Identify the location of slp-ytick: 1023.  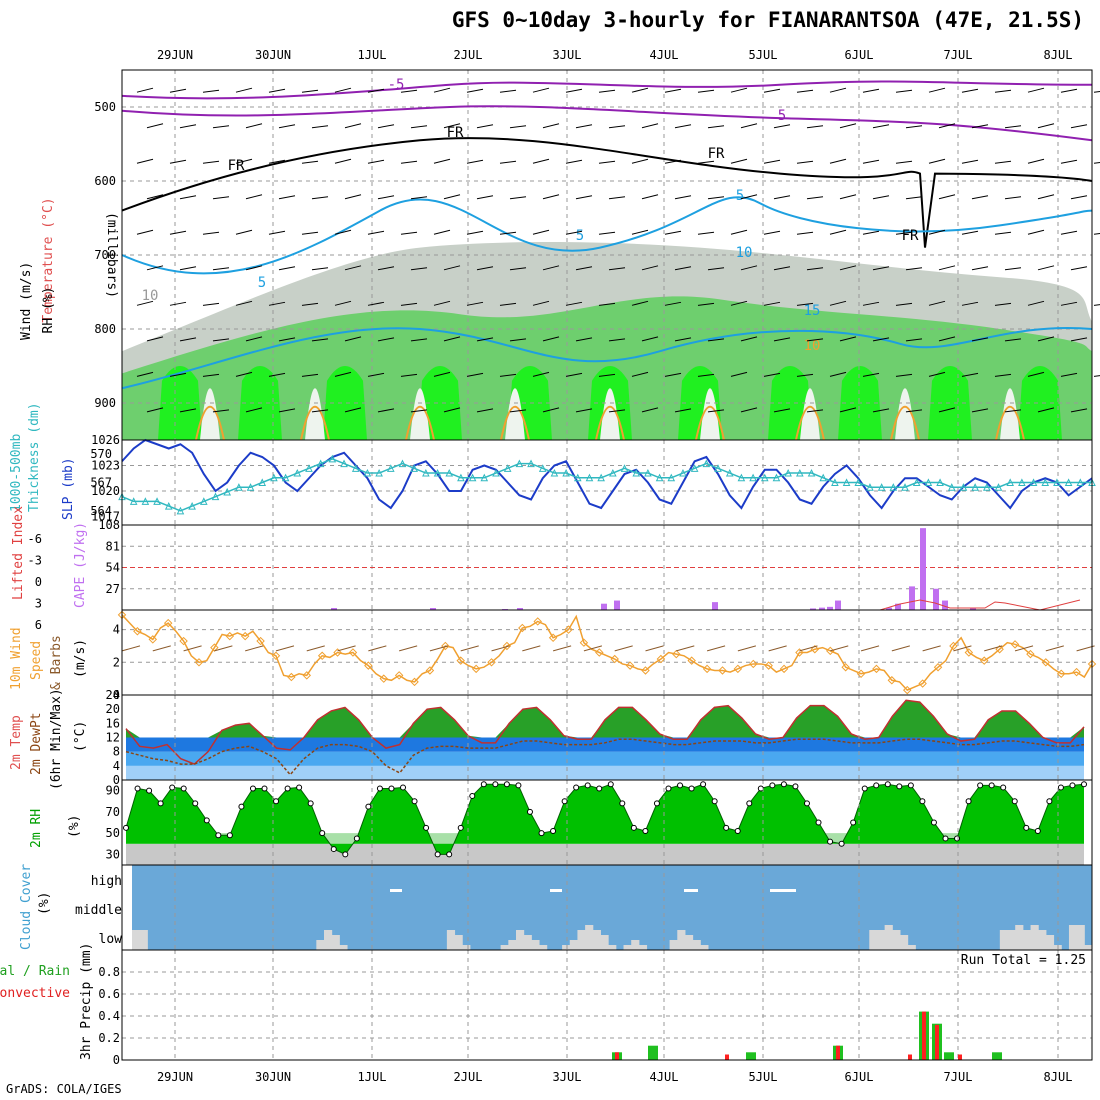
(105, 466).